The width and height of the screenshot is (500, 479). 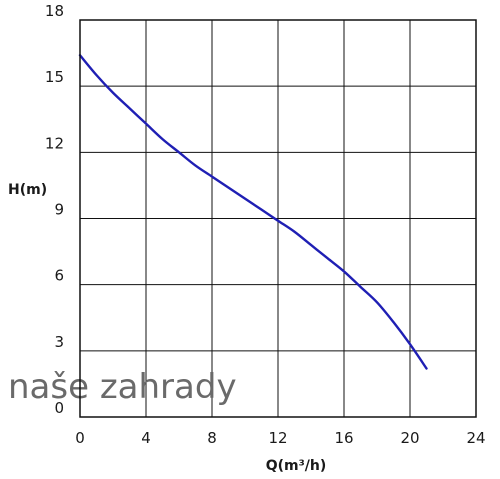 What do you see at coordinates (59, 342) in the screenshot?
I see `y-tick-label-1: 3` at bounding box center [59, 342].